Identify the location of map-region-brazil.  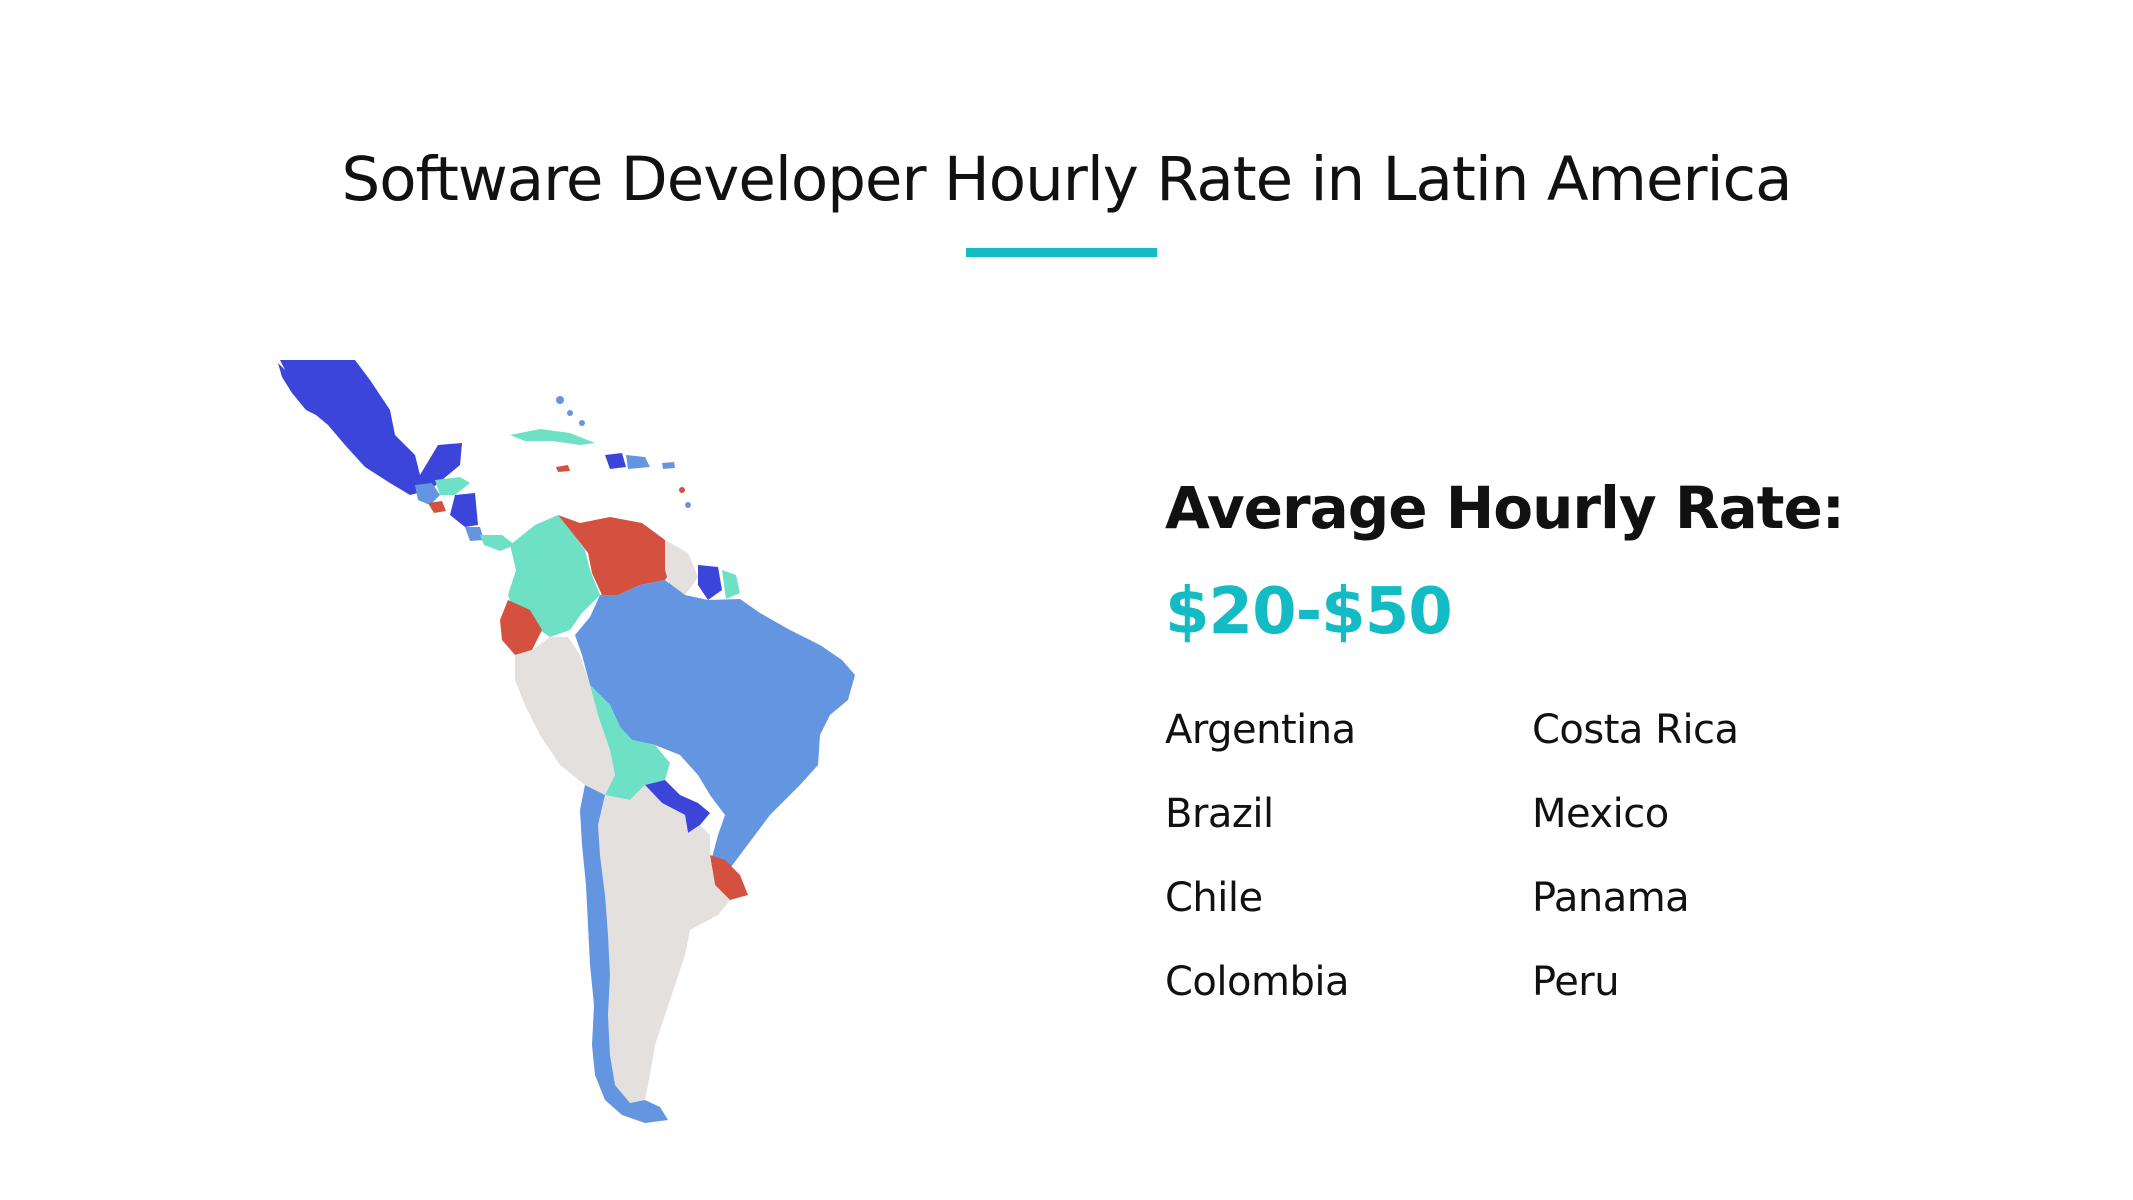
(715, 727).